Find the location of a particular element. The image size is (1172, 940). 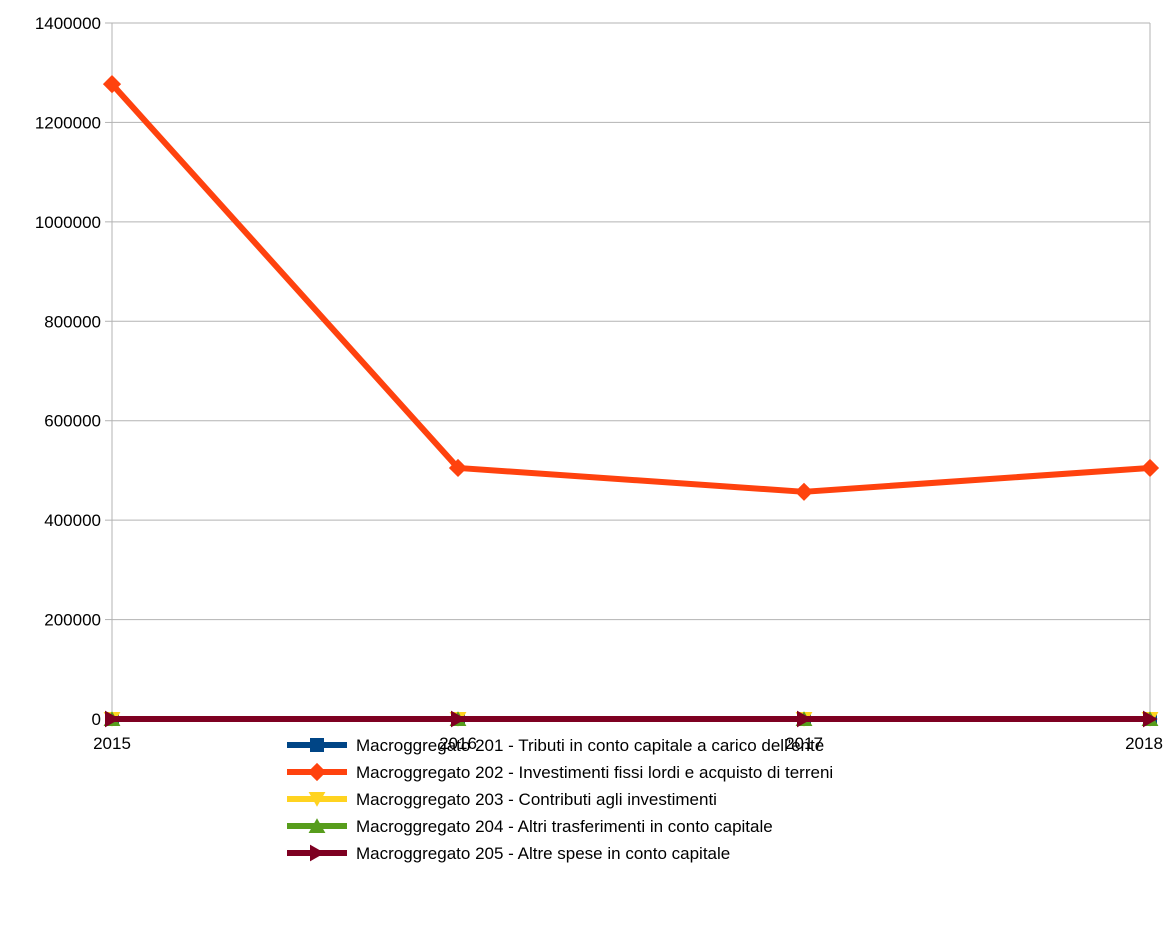

x-tick-label: 2017 is located at coordinates (804, 743).